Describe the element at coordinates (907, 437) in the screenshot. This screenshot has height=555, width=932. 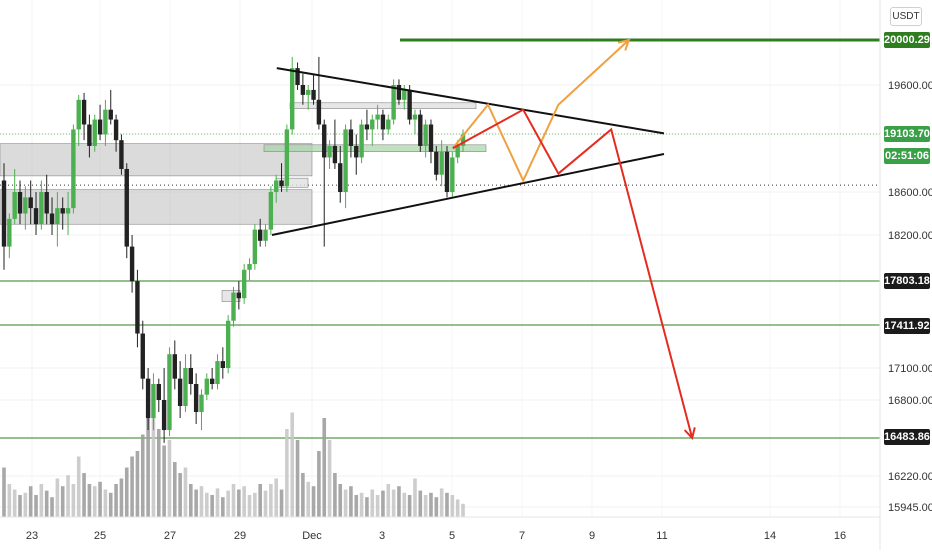
I see `price-label-level-3: 16483.86` at that location.